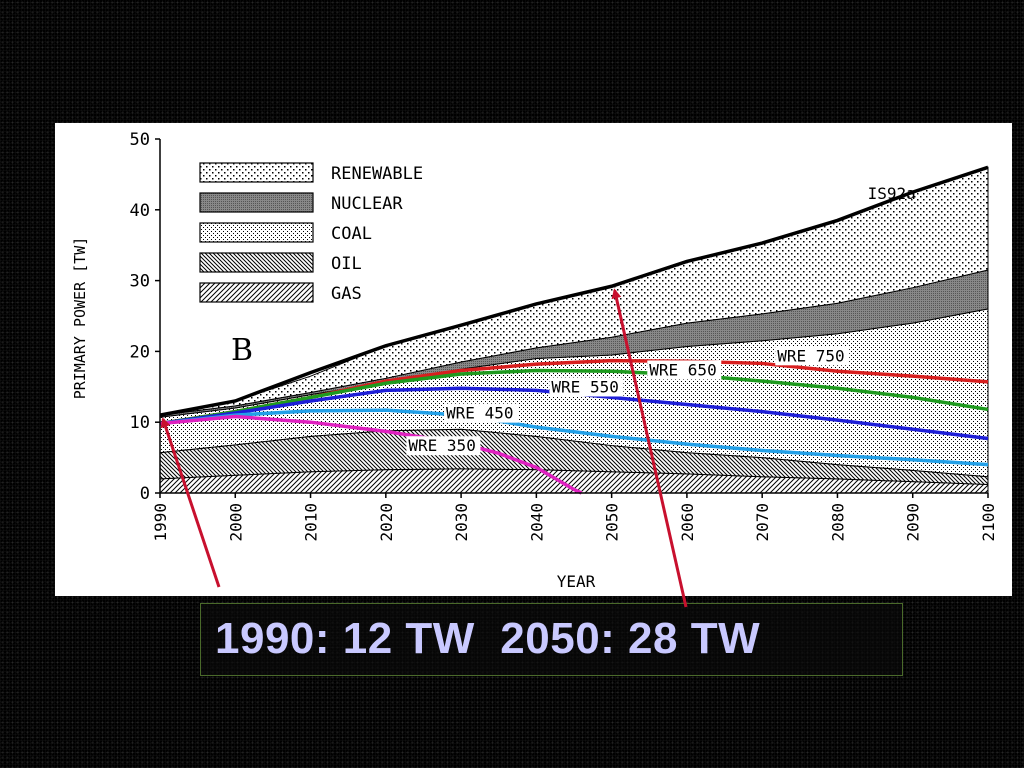  What do you see at coordinates (311, 522) in the screenshot?
I see `x-tick-label: 2010` at bounding box center [311, 522].